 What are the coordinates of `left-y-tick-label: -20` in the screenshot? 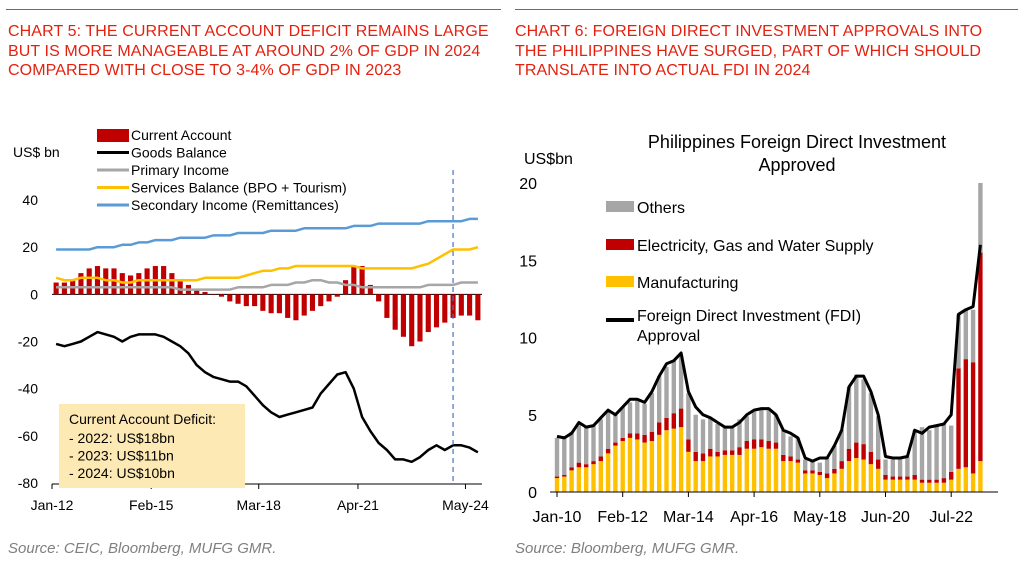 It's located at (28, 342).